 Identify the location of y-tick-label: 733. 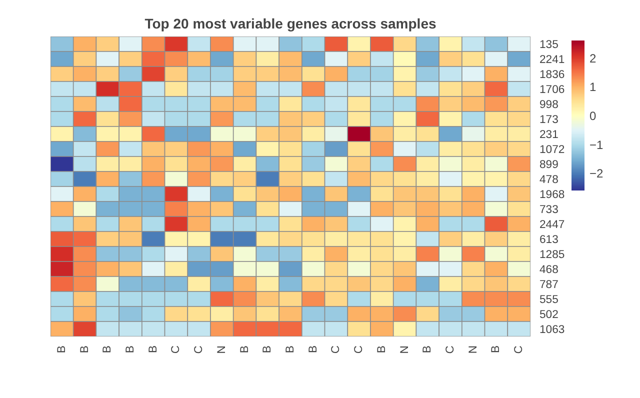
(549, 210).